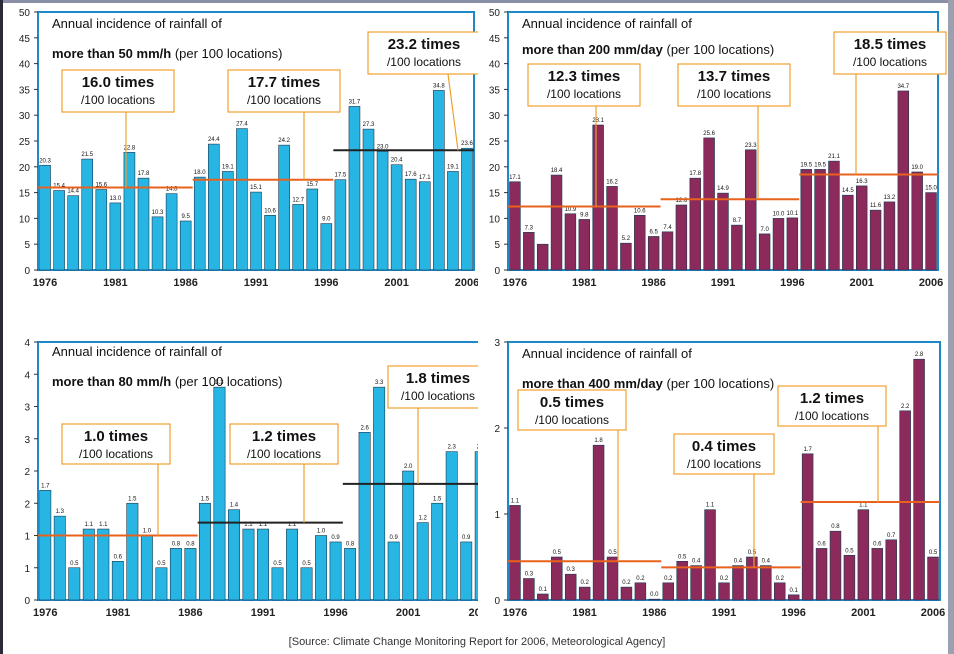  What do you see at coordinates (709, 134) in the screenshot?
I see `data-label-1990: 25.6` at bounding box center [709, 134].